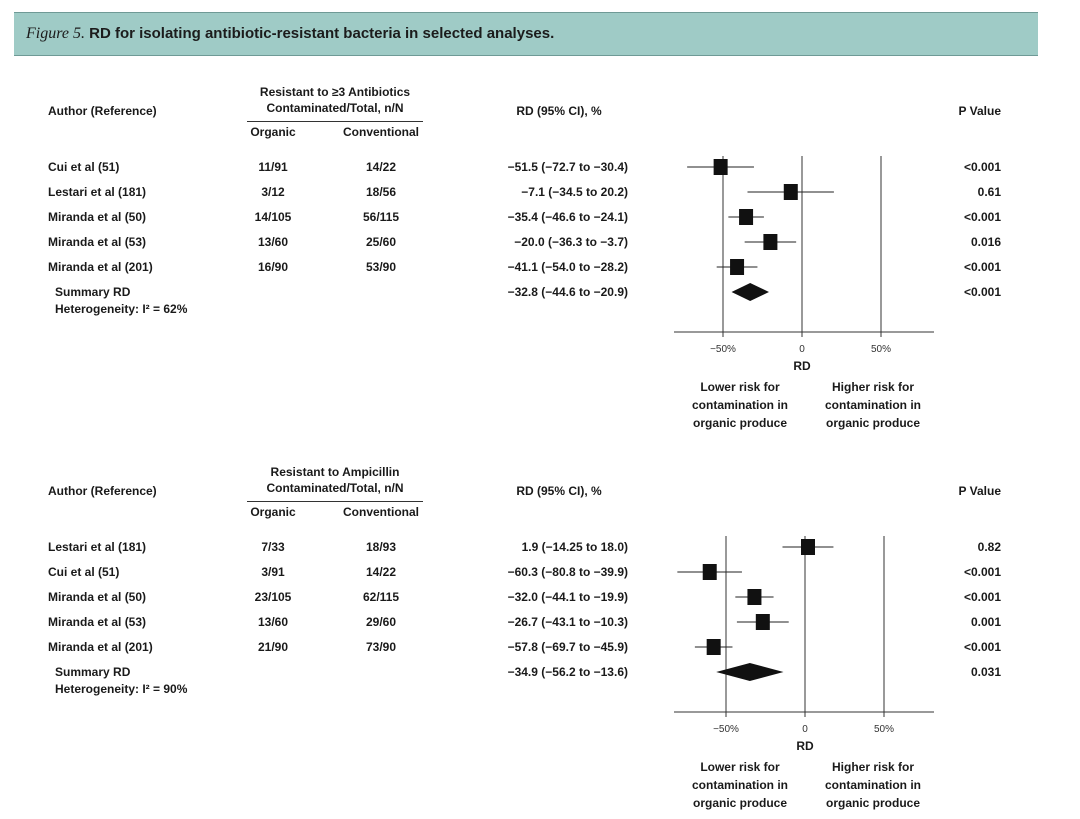 This screenshot has height=819, width=1080. What do you see at coordinates (93, 672) in the screenshot?
I see `summary-label: Summary RD` at bounding box center [93, 672].